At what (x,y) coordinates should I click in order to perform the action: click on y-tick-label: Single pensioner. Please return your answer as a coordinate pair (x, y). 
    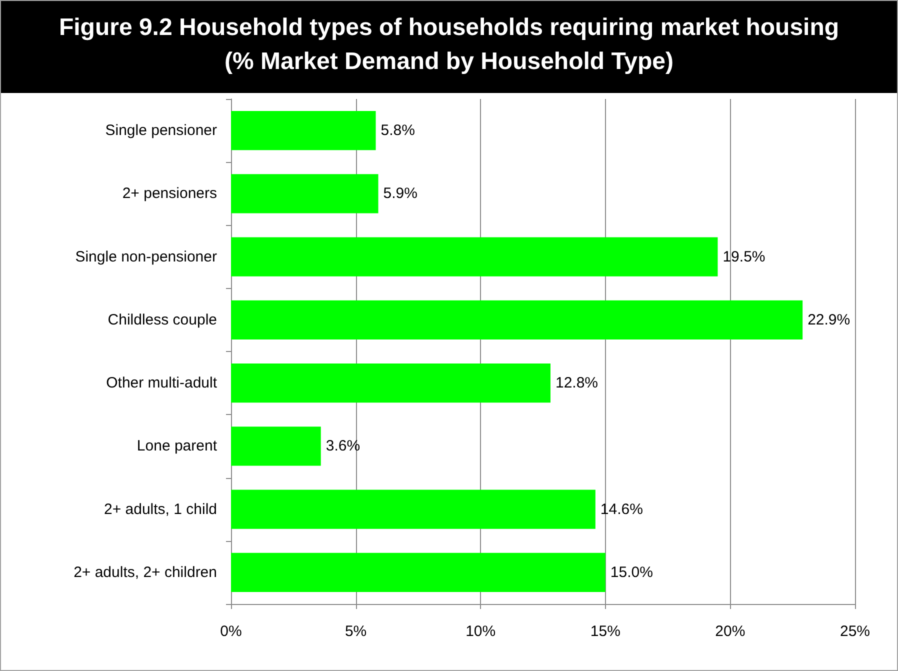
    Looking at the image, I should click on (161, 131).